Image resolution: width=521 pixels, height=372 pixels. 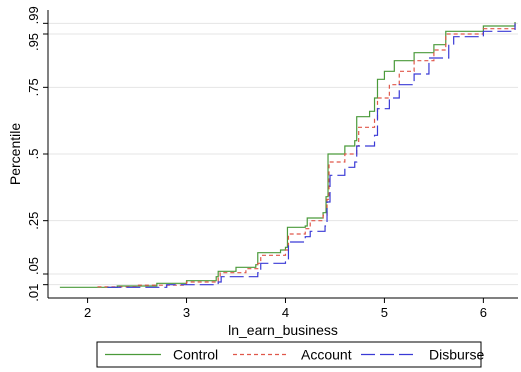 What do you see at coordinates (285, 312) in the screenshot?
I see `x-tick-label-2: 4` at bounding box center [285, 312].